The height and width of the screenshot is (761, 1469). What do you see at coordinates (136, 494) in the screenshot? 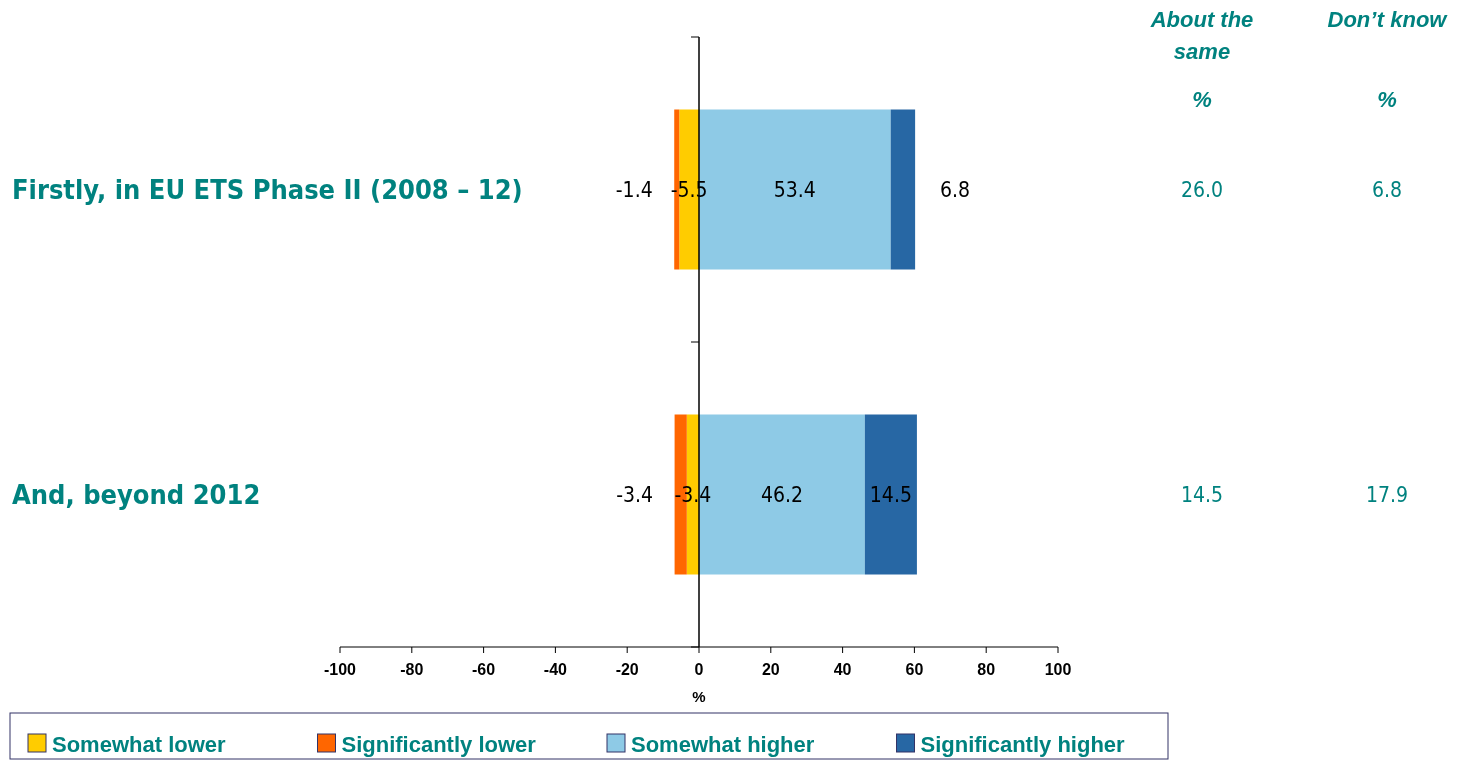
I see `y-tick-label: And, beyond 2012` at bounding box center [136, 494].